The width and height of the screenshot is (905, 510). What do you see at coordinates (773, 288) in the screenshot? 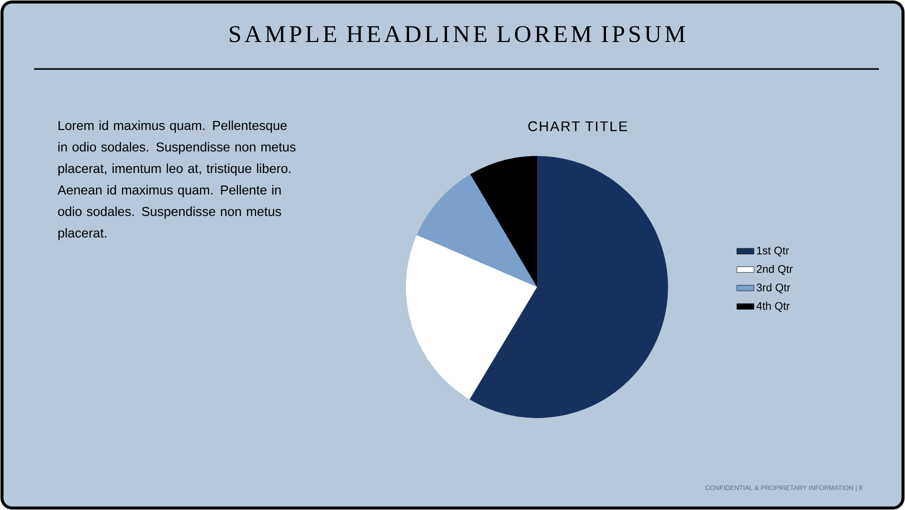
I see `legend-label: 3rd Qtr` at bounding box center [773, 288].